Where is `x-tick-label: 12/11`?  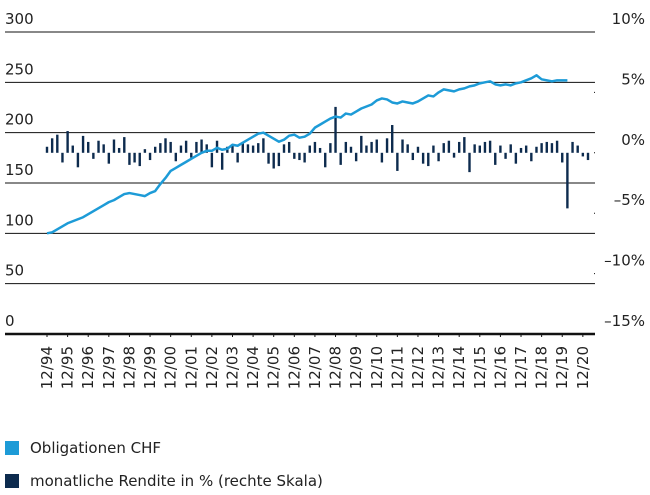 x-tick-label: 12/11 is located at coordinates (397, 367).